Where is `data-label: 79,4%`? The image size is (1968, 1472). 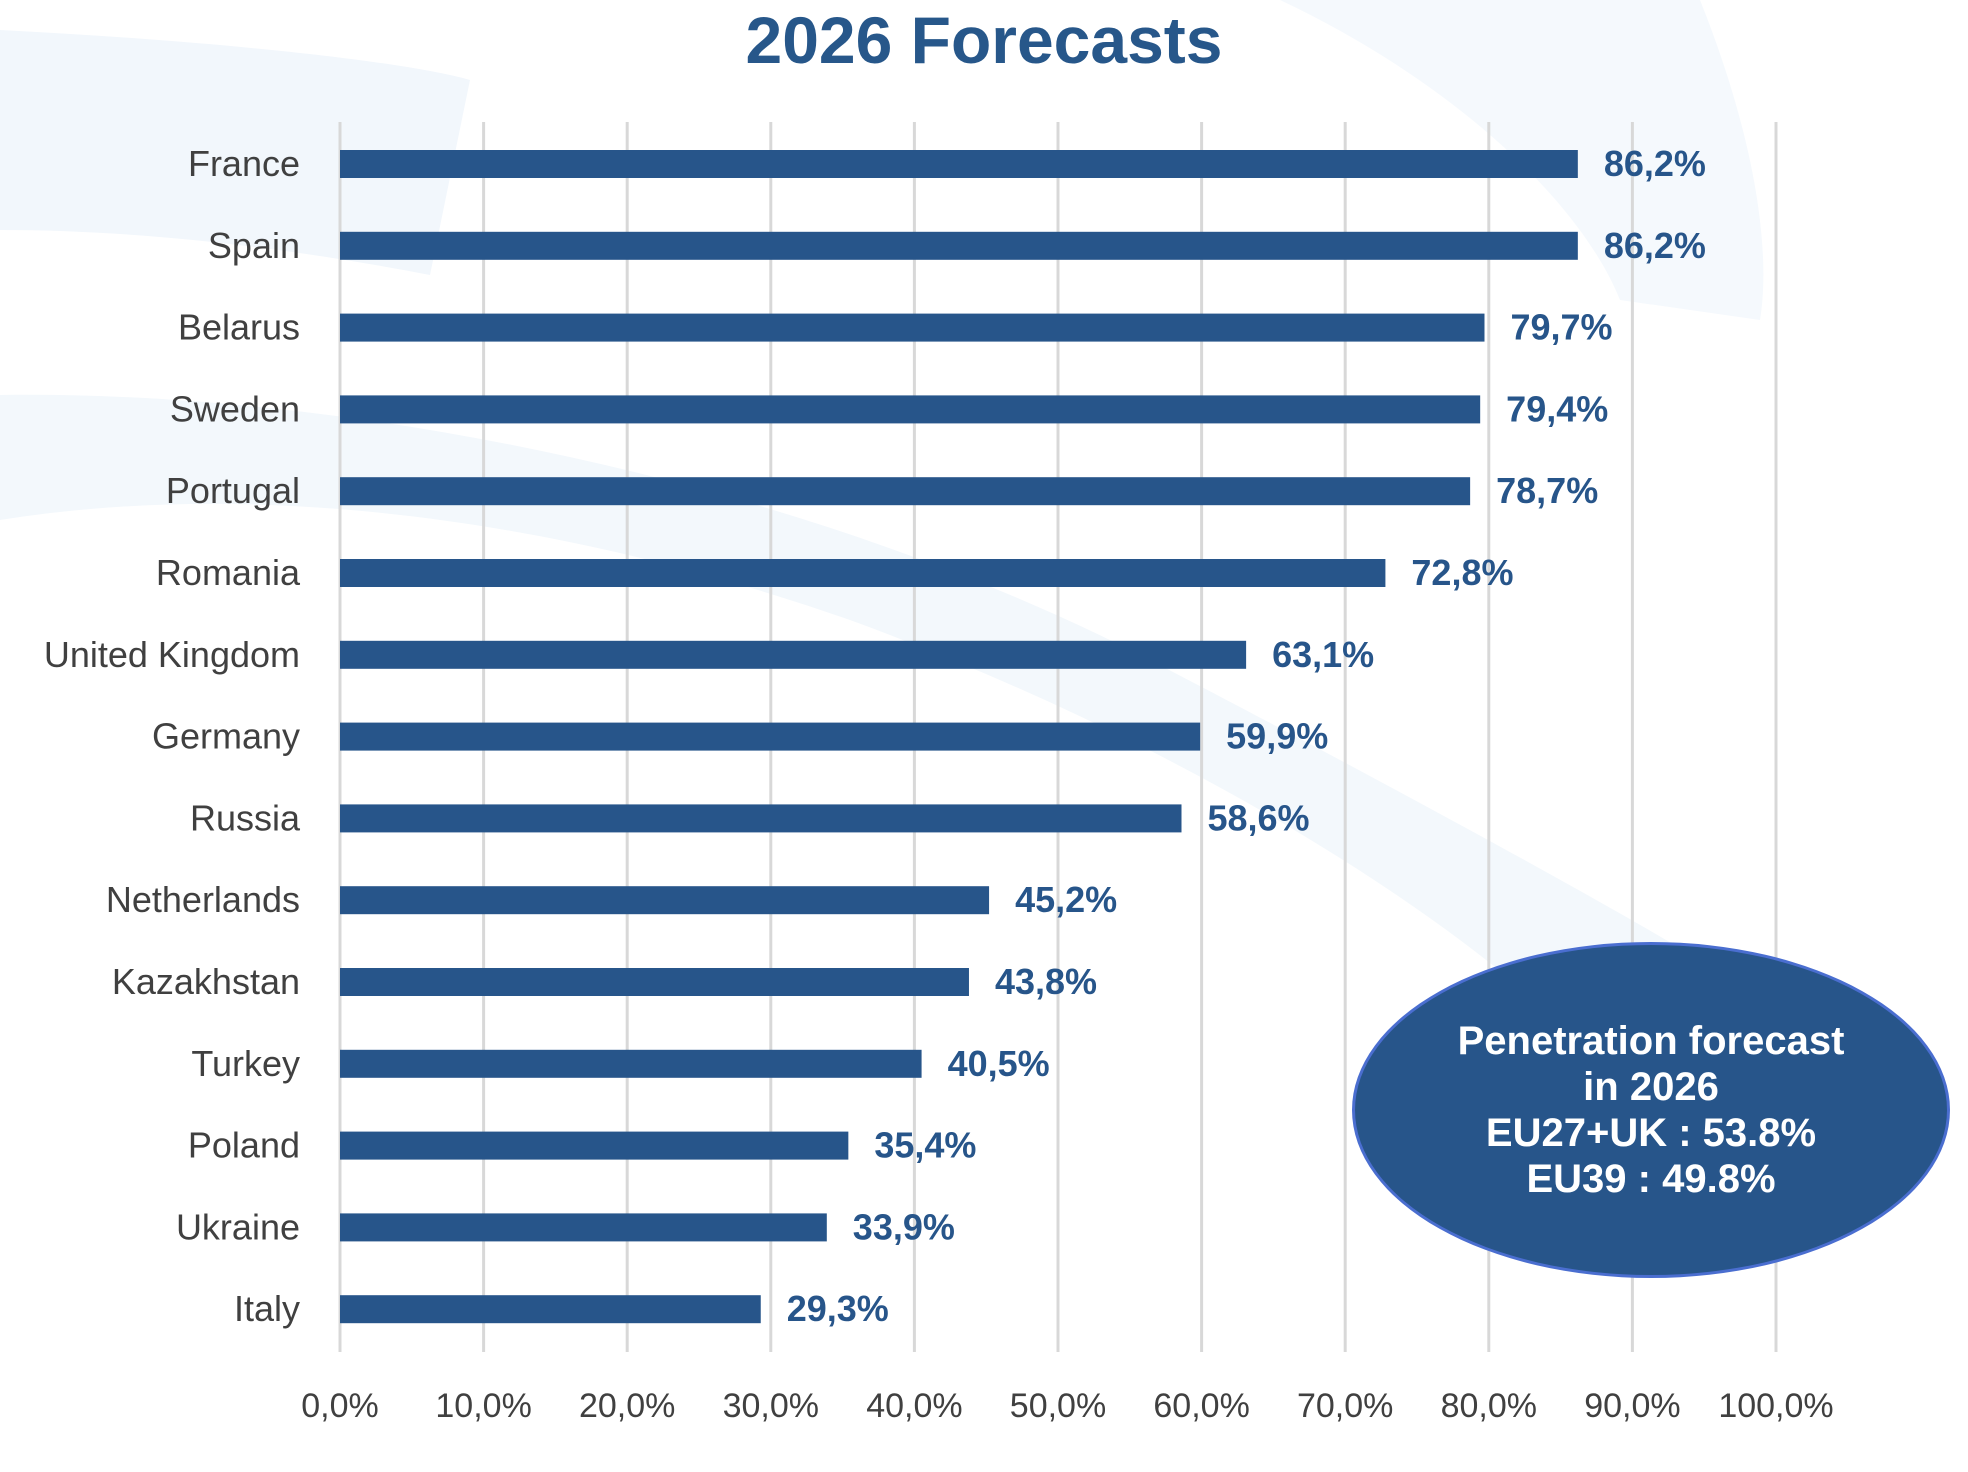 data-label: 79,4% is located at coordinates (1557, 408).